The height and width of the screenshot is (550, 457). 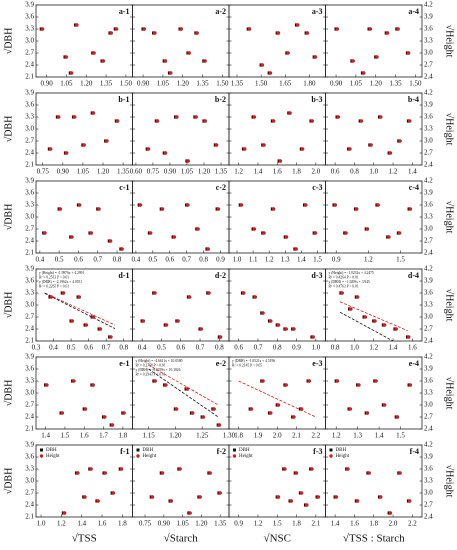 I want to click on x-tick-label: 1.80, so click(x=309, y=84).